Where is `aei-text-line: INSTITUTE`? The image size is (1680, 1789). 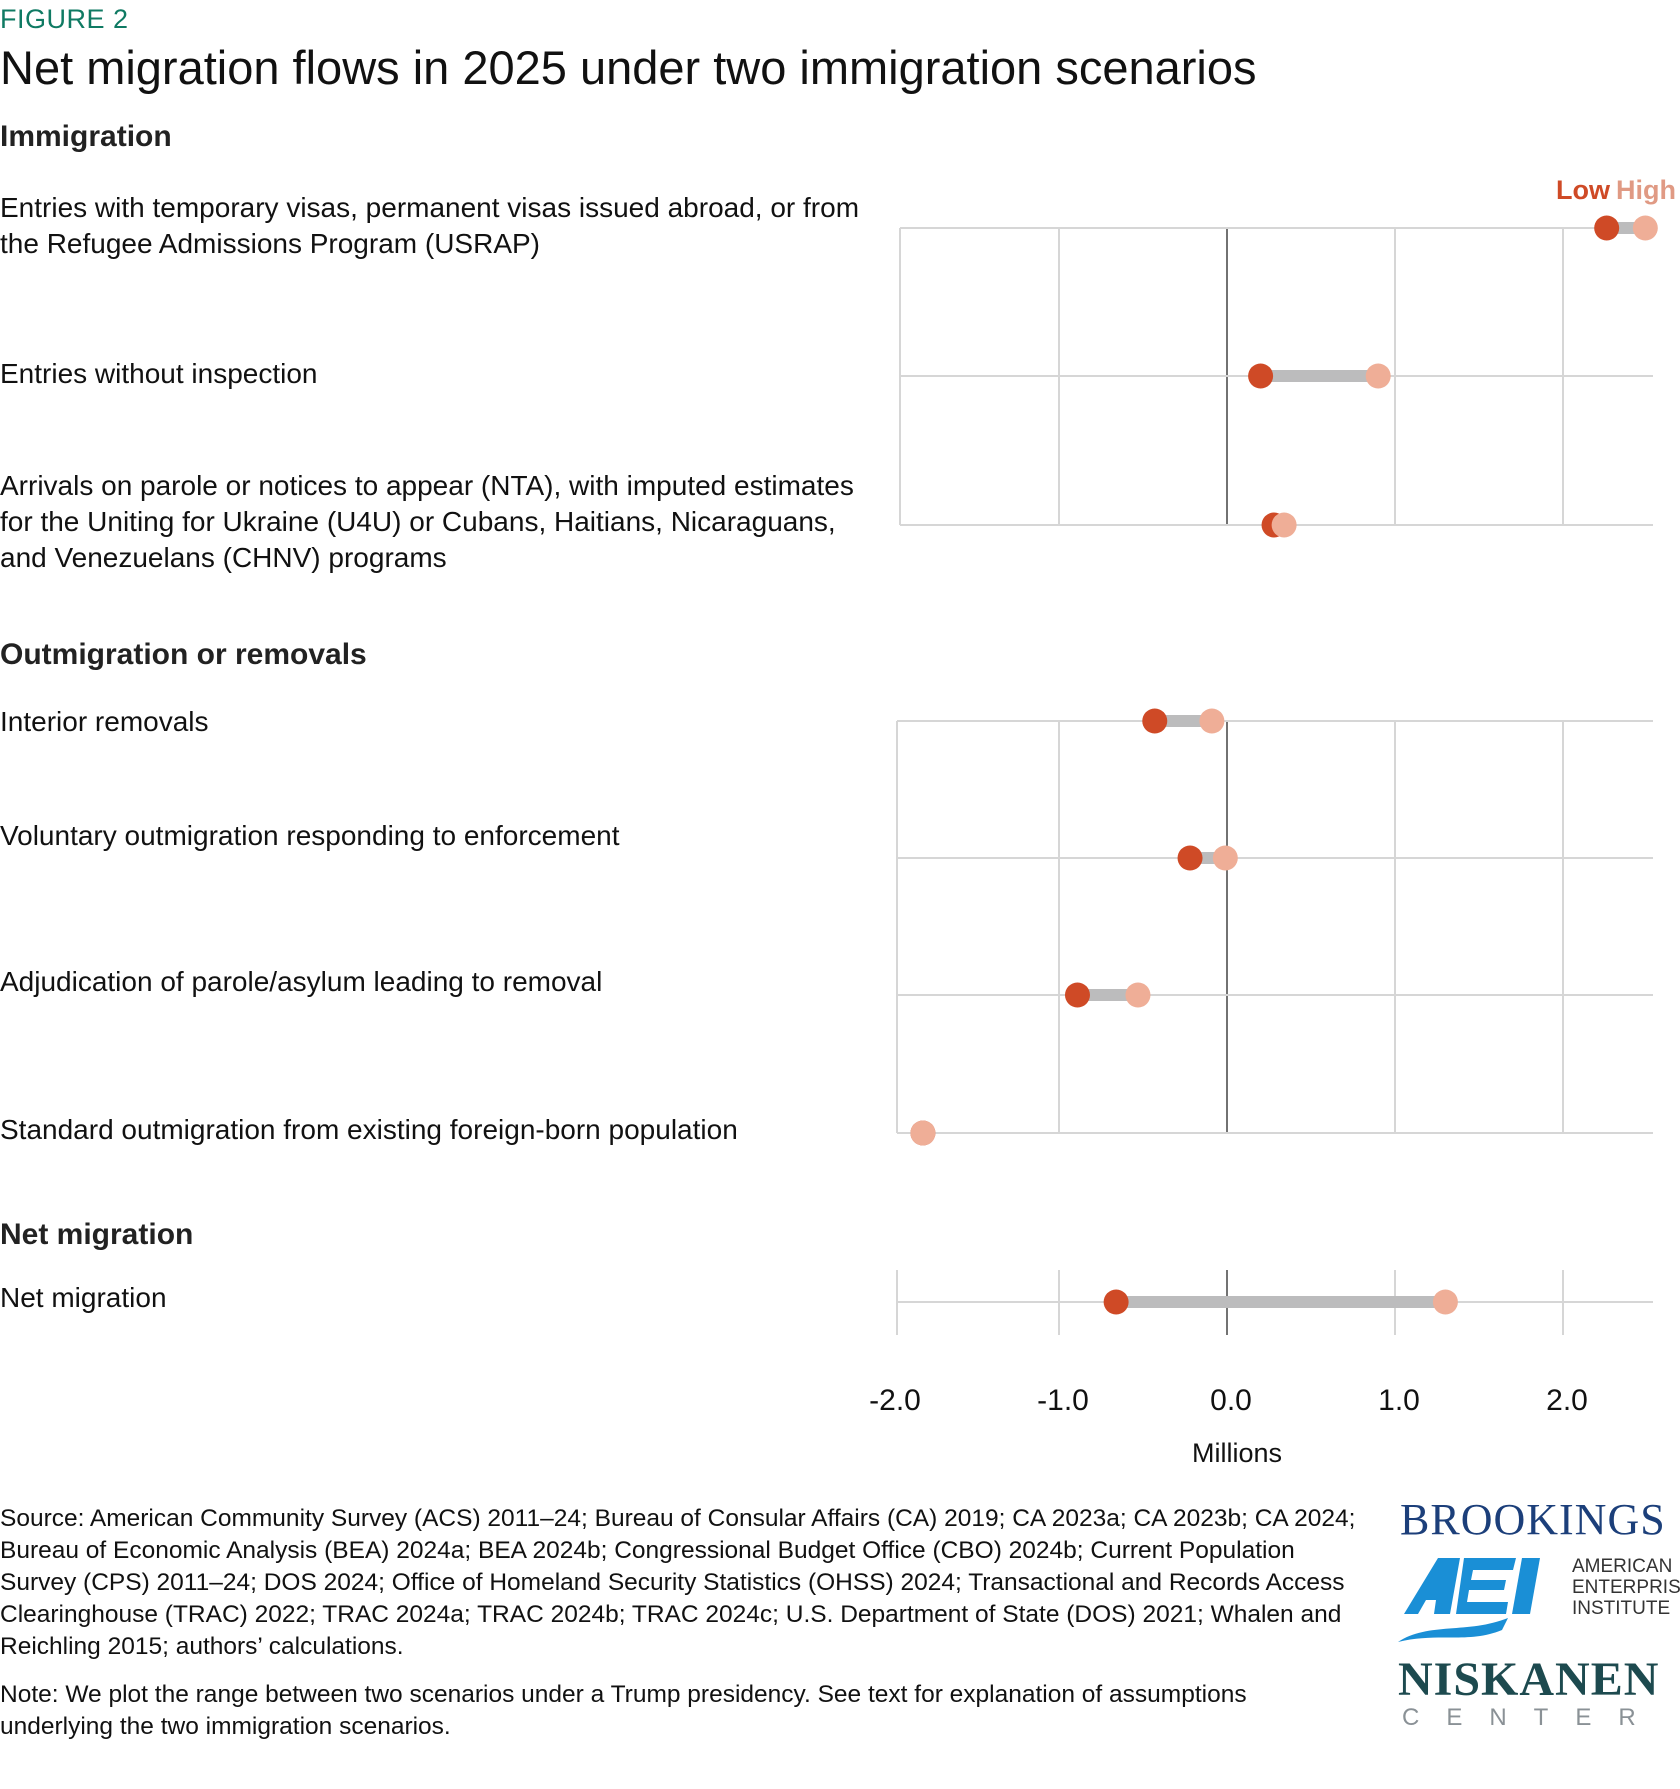
aei-text-line: INSTITUTE is located at coordinates (1621, 1608).